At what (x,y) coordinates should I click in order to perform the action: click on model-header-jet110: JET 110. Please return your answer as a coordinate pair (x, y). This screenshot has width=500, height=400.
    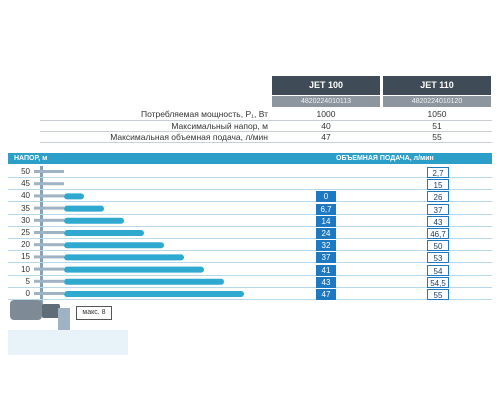
    Looking at the image, I should click on (437, 85).